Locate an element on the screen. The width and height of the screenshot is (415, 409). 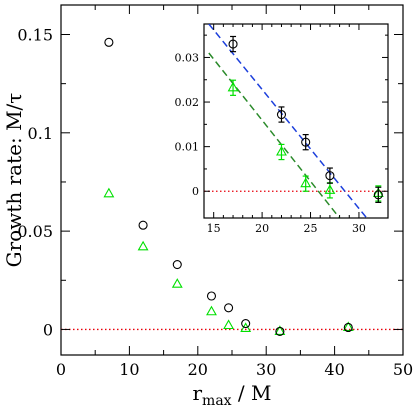
y-tick-label: 0.15 is located at coordinates (35, 34).